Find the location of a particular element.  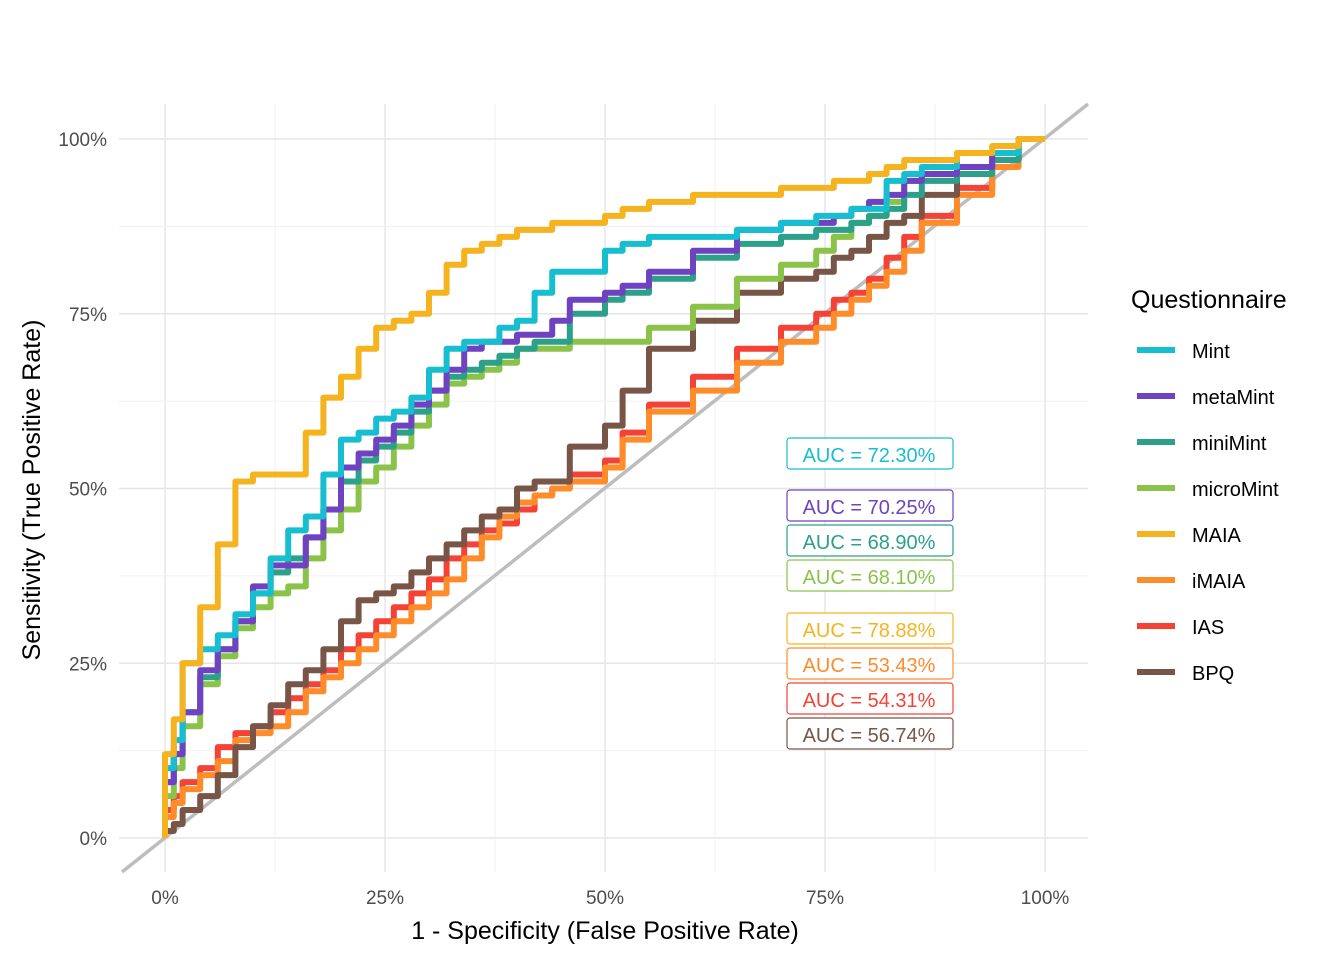

auc-label-metamint: AUC = 70.25% is located at coordinates (869, 508).